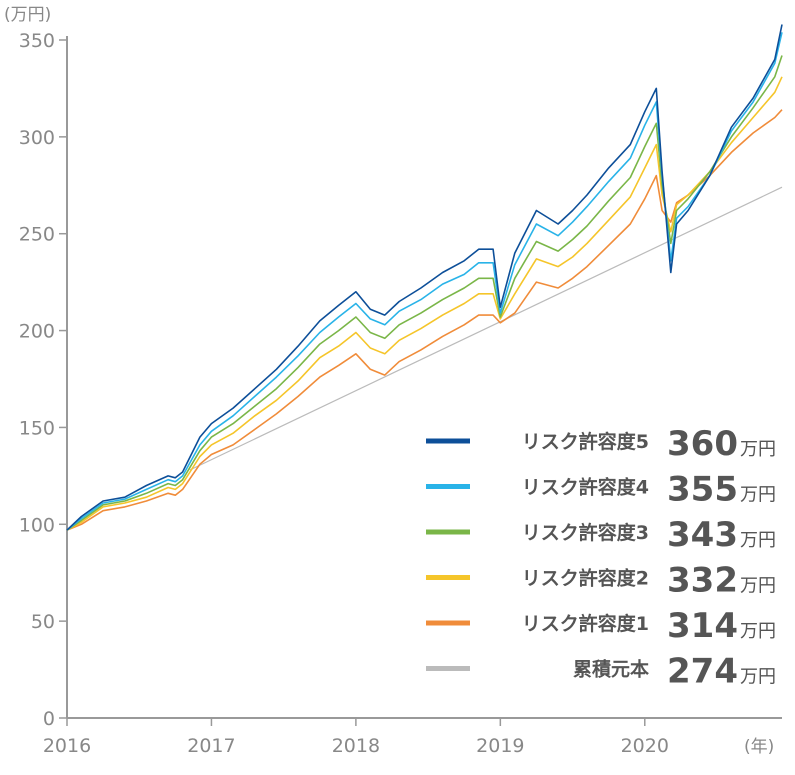  I want to click on legend-final-value: 360, so click(702, 444).